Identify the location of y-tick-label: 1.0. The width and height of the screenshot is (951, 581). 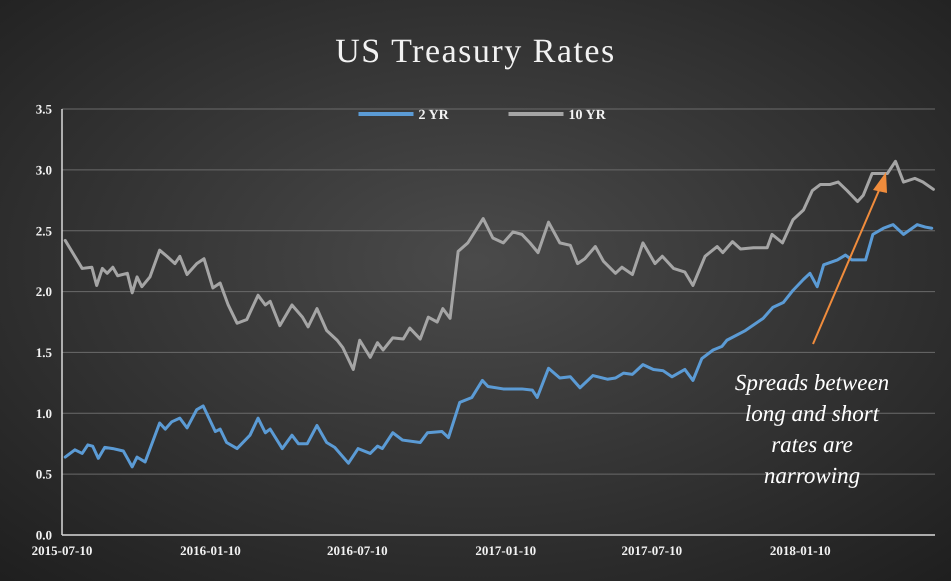
(44, 413).